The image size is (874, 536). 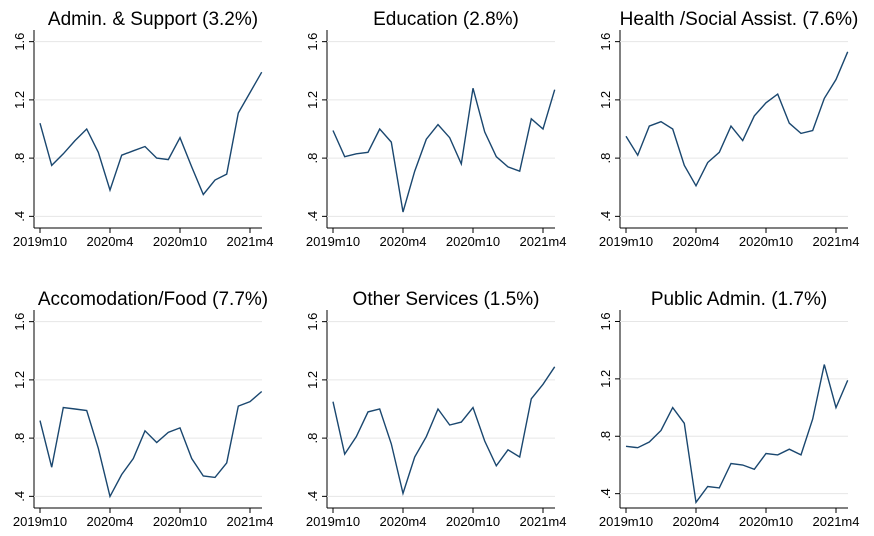 What do you see at coordinates (153, 299) in the screenshot?
I see `panel-title: Accomodation/Food (7.7%)` at bounding box center [153, 299].